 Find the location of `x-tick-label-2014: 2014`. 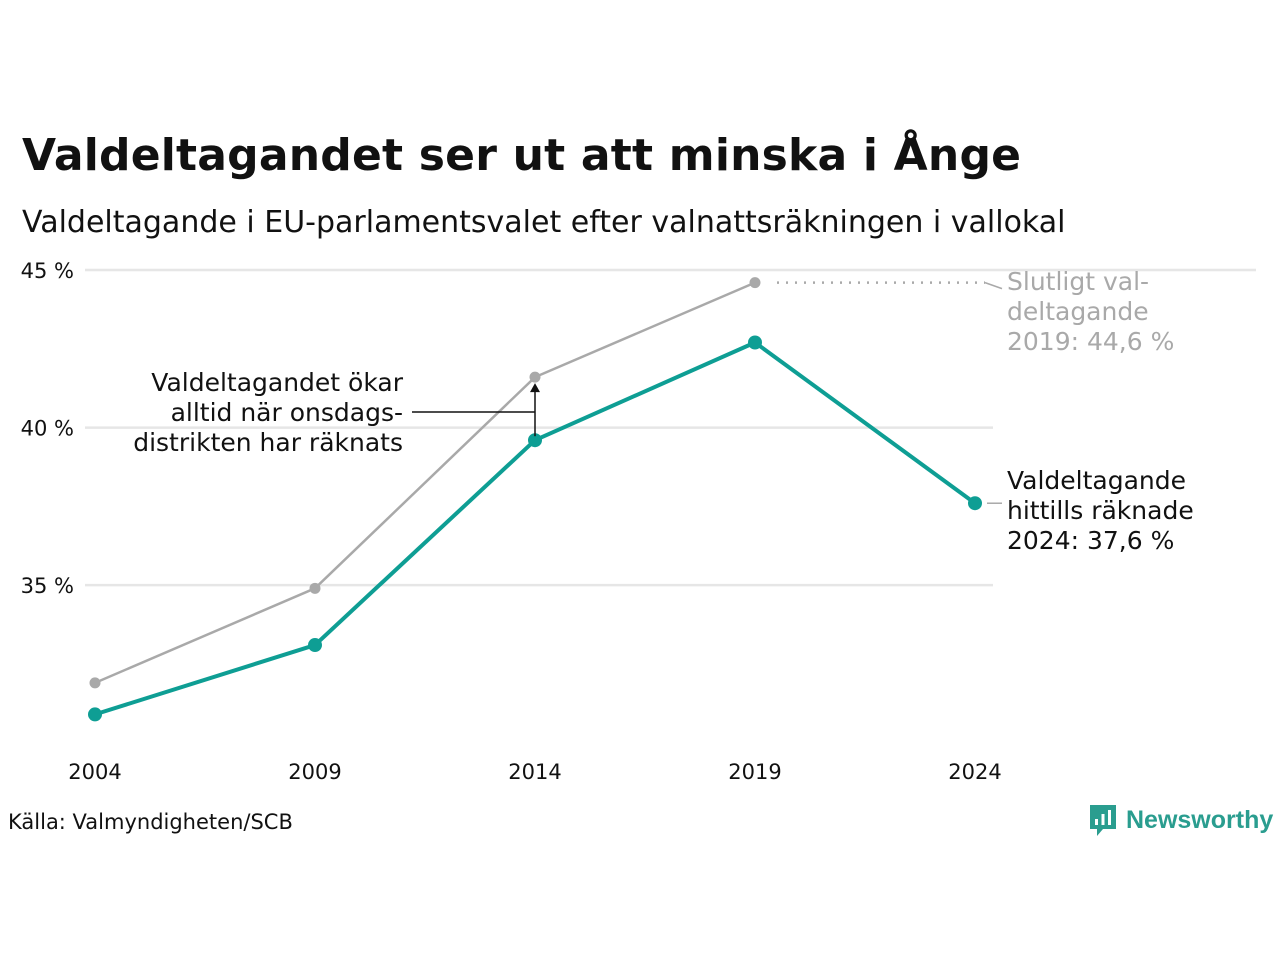

x-tick-label-2014: 2014 is located at coordinates (534, 772).